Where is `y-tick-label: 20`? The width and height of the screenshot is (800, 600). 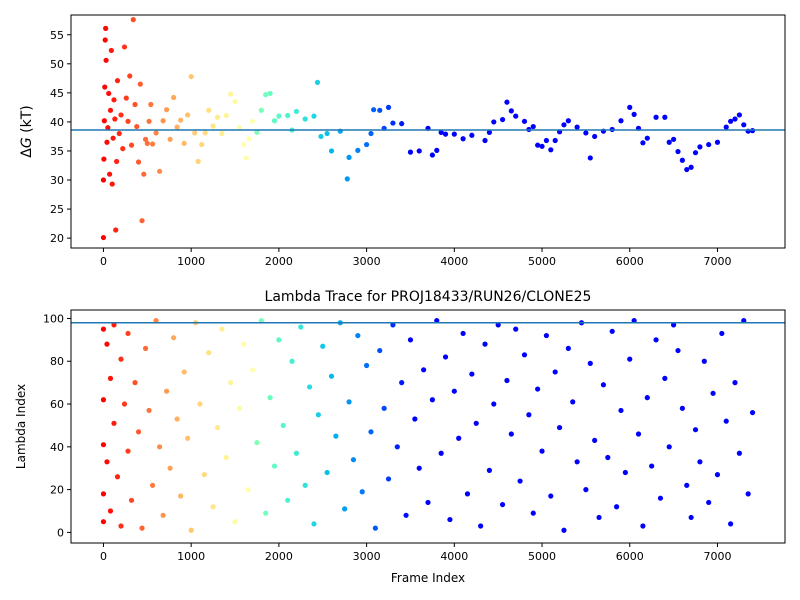
y-tick-label: 20 is located at coordinates (57, 490).